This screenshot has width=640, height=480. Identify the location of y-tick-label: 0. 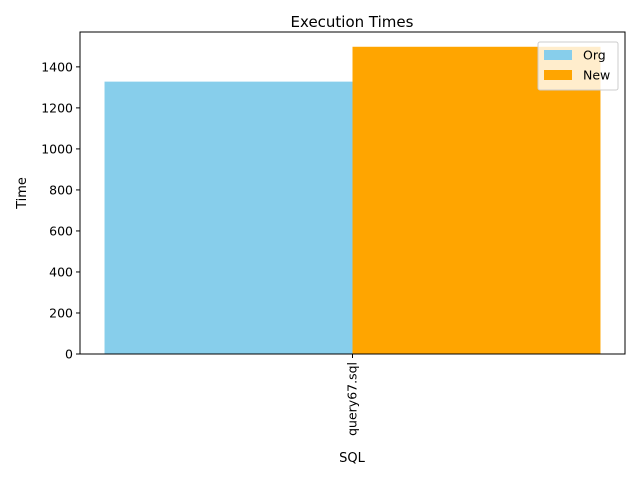
(69, 354).